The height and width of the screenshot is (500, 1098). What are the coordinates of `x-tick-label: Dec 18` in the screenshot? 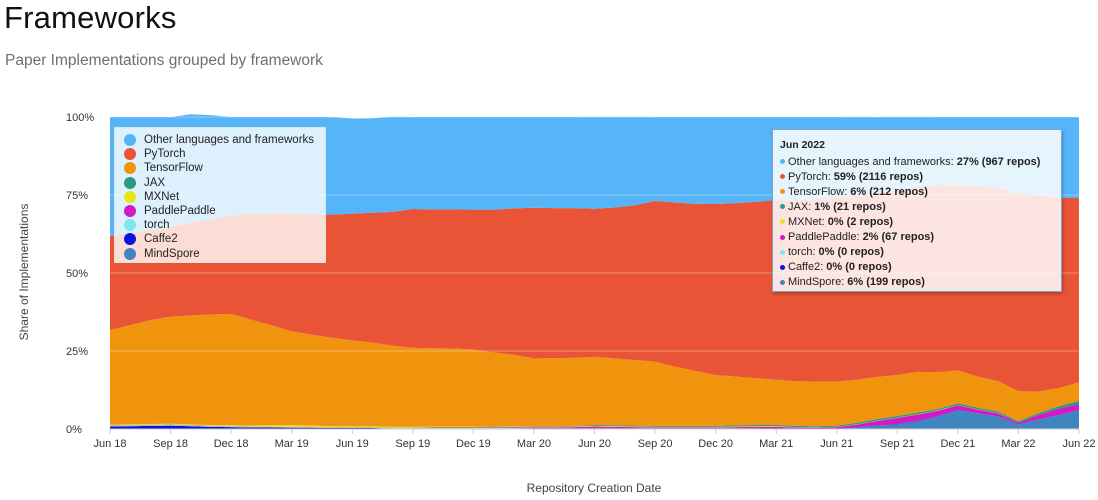 It's located at (231, 444).